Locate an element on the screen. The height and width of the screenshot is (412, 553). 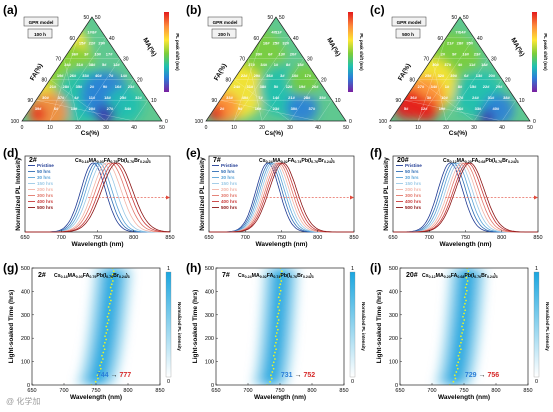
panel-label-g: (g) is located at coordinates (10, 268).